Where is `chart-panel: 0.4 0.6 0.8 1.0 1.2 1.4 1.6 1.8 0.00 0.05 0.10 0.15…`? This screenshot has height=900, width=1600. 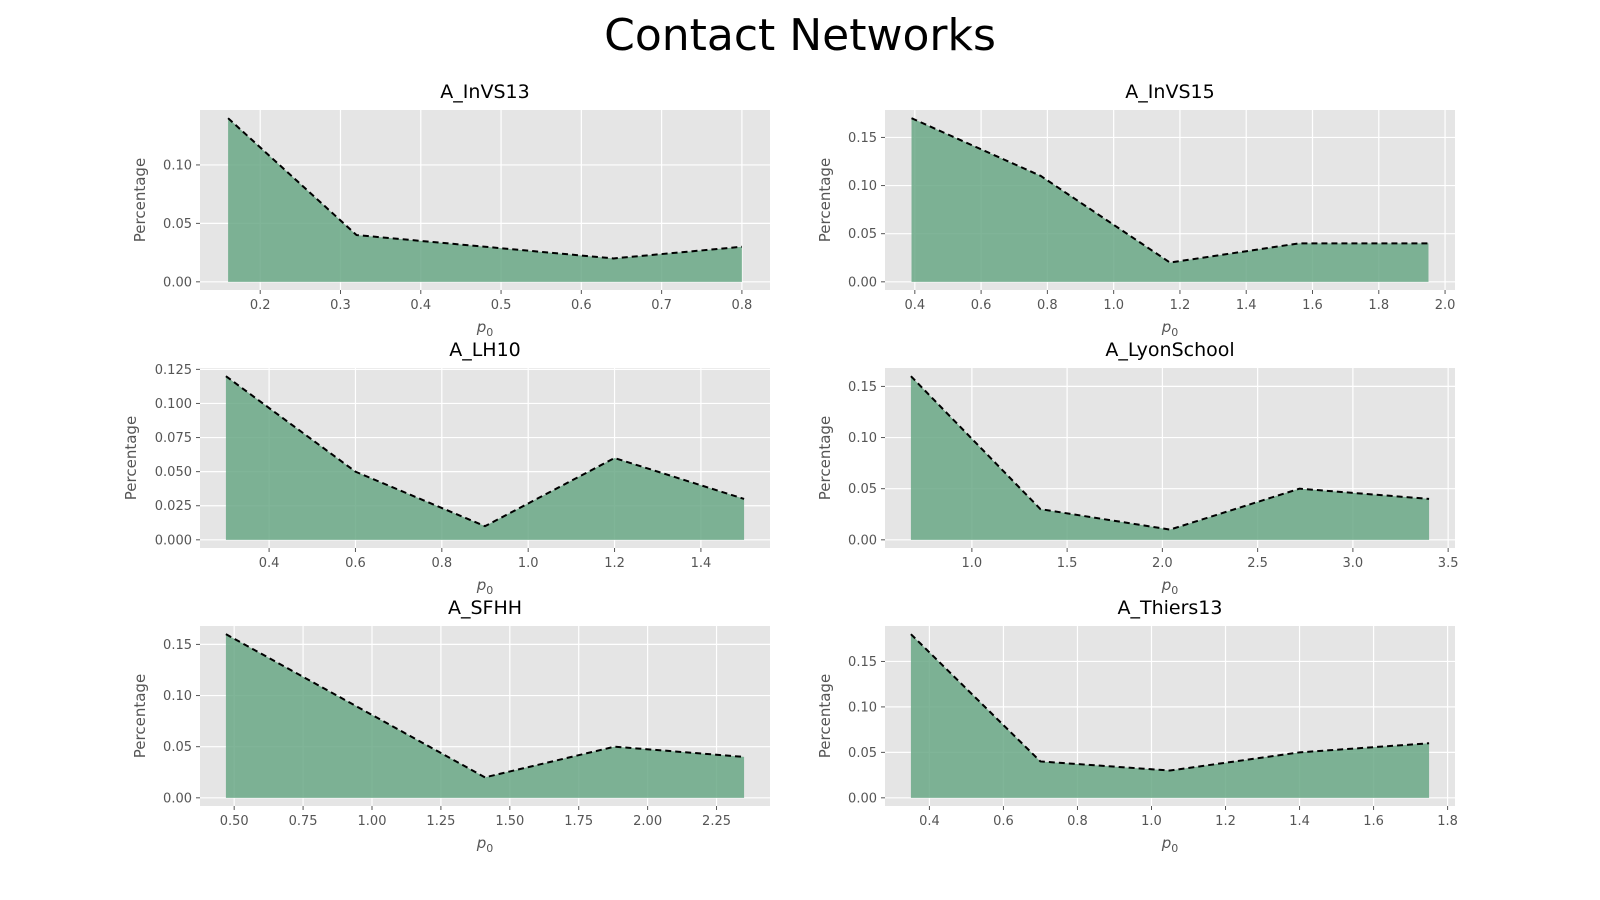
chart-panel: 0.4 0.6 0.8 1.0 1.2 1.4 1.6 1.8 0.00 0.05 0.10 0.15… is located at coordinates (1137, 726).